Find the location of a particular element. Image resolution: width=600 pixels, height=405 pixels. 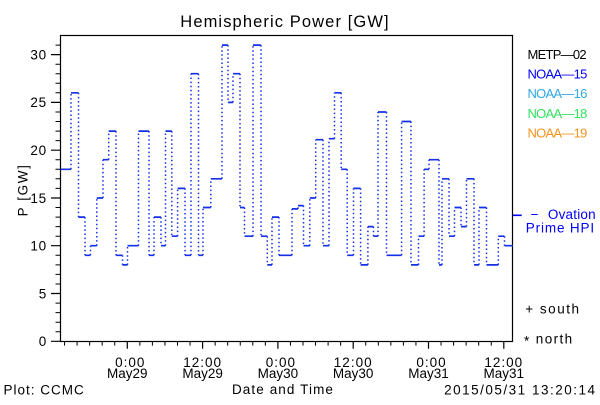

svg-text: 2015/05/31 13:20:14 is located at coordinates (520, 390).